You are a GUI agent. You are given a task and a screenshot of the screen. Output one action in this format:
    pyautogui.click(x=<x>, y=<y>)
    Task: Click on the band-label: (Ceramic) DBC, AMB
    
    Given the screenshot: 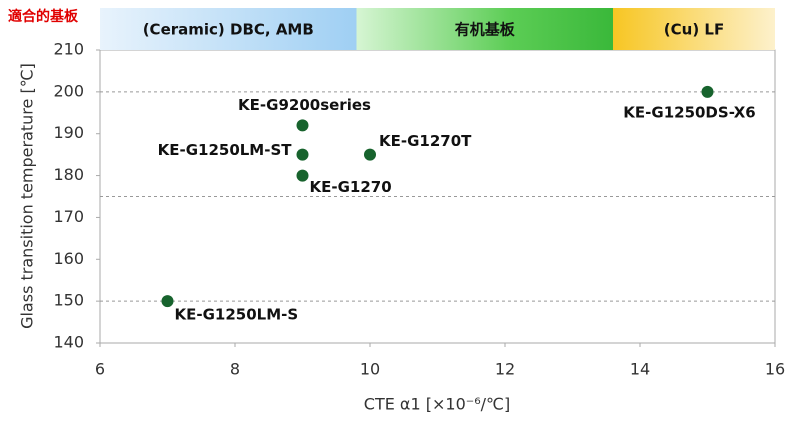 What is the action you would take?
    pyautogui.click(x=228, y=30)
    